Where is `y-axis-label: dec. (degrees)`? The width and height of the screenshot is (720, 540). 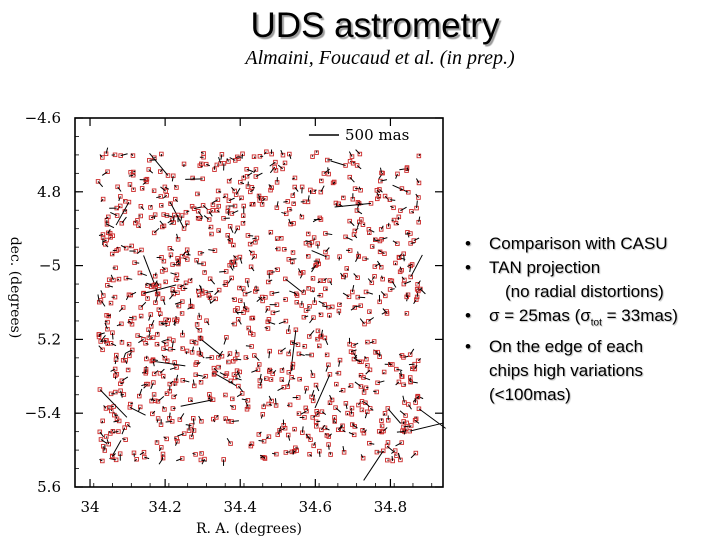 y-axis-label: dec. (degrees) is located at coordinates (15, 288).